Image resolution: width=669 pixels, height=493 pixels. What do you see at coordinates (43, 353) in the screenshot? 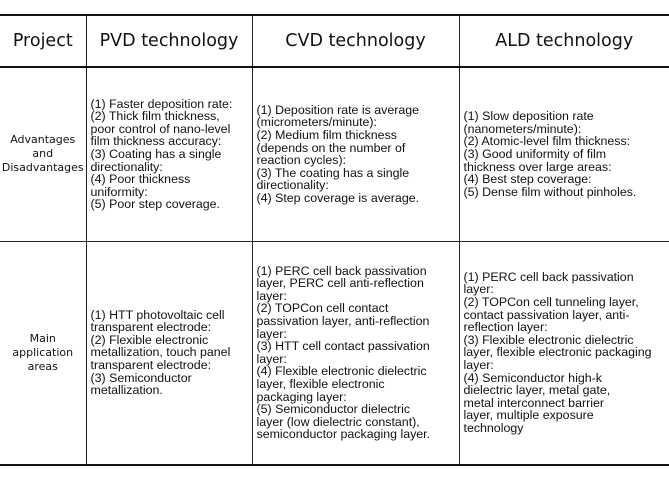
I see `row-label-applications: Main application areas` at bounding box center [43, 353].